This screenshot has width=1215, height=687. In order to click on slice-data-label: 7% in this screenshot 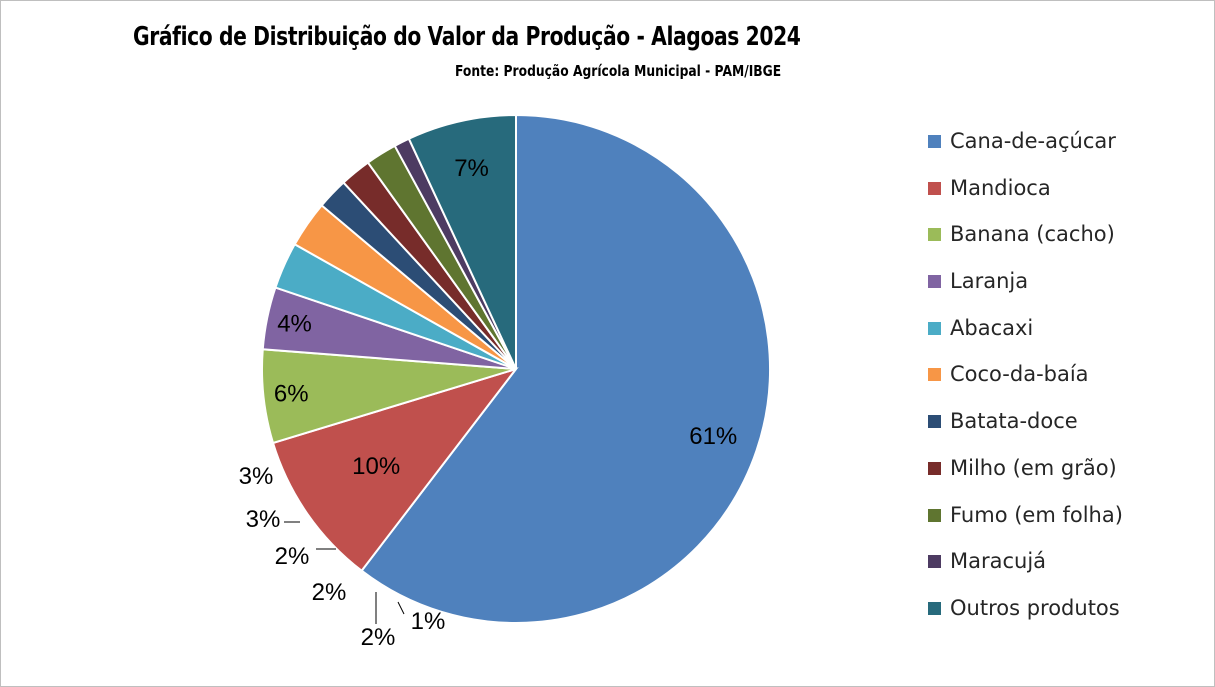, I will do `click(471, 168)`.